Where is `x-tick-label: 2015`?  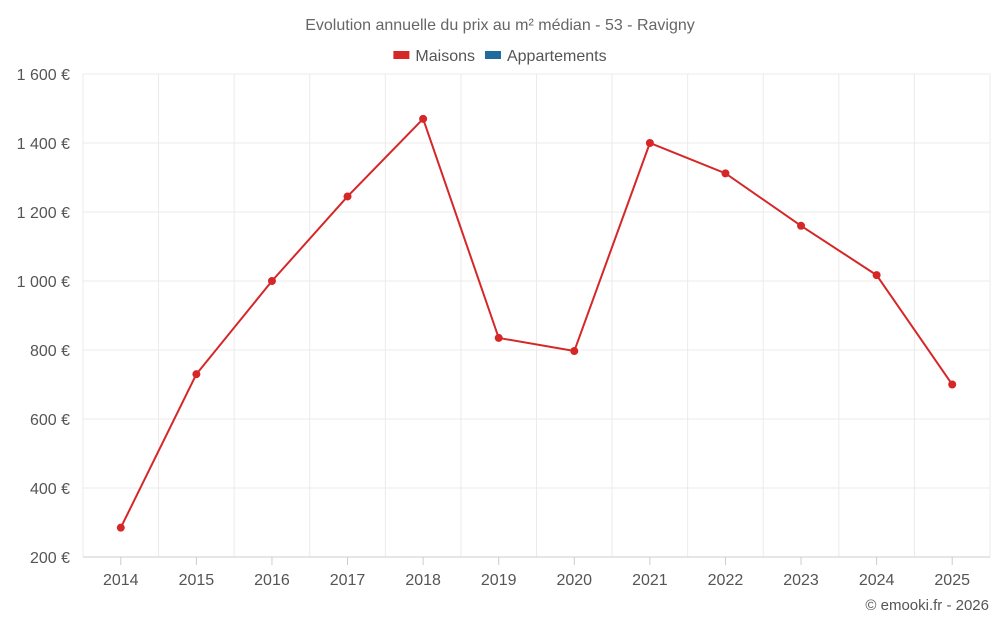
x-tick-label: 2015 is located at coordinates (197, 580).